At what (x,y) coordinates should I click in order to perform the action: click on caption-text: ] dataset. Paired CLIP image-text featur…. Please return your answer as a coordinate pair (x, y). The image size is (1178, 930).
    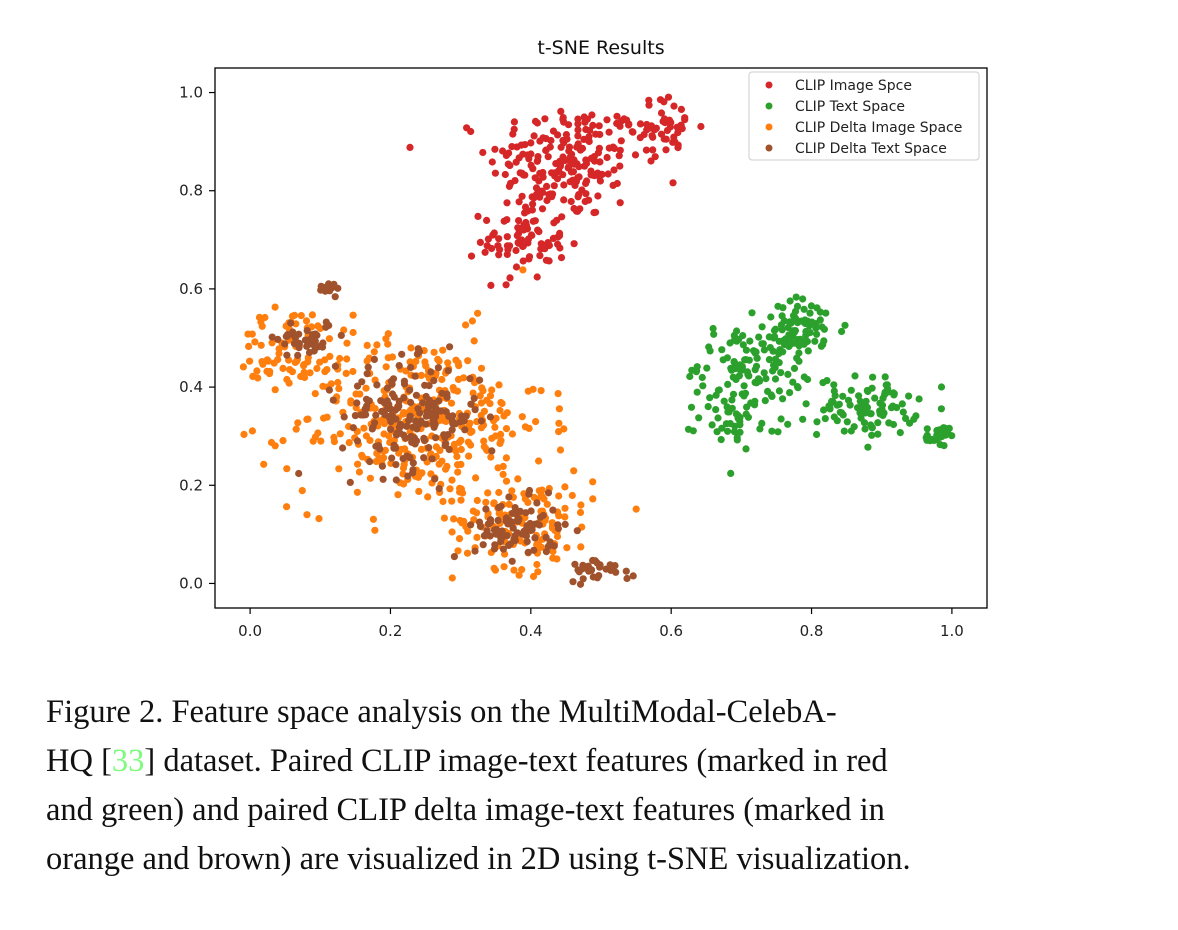
    Looking at the image, I should click on (516, 761).